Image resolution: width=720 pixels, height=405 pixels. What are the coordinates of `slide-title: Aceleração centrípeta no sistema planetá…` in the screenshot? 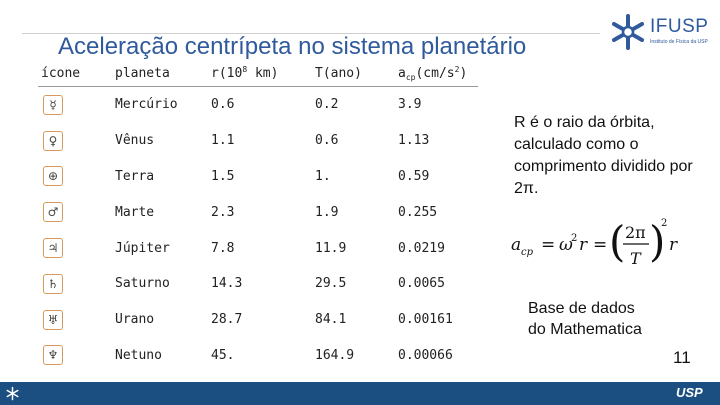 It's located at (292, 46).